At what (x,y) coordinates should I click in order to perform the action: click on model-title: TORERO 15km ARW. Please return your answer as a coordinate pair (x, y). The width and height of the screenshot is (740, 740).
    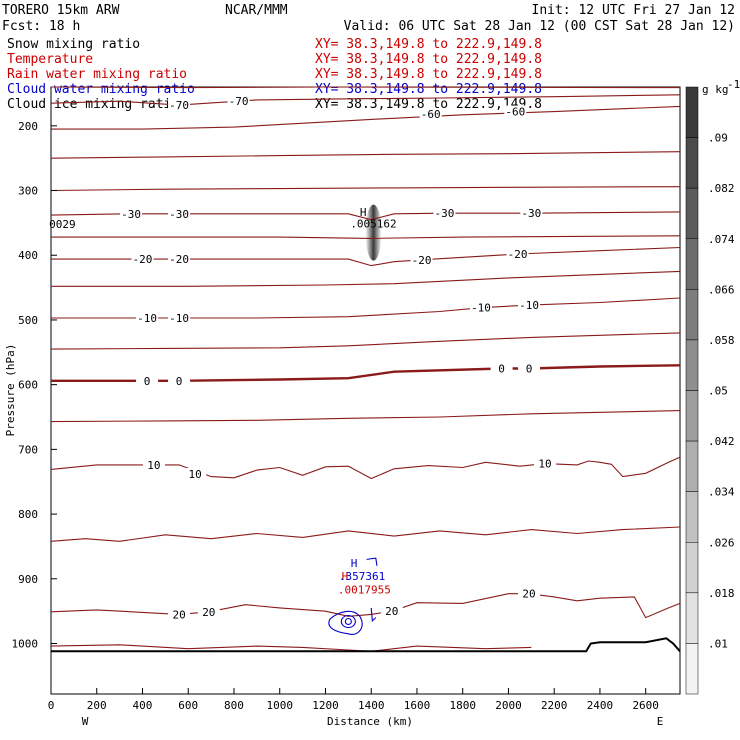
    Looking at the image, I should click on (61, 10).